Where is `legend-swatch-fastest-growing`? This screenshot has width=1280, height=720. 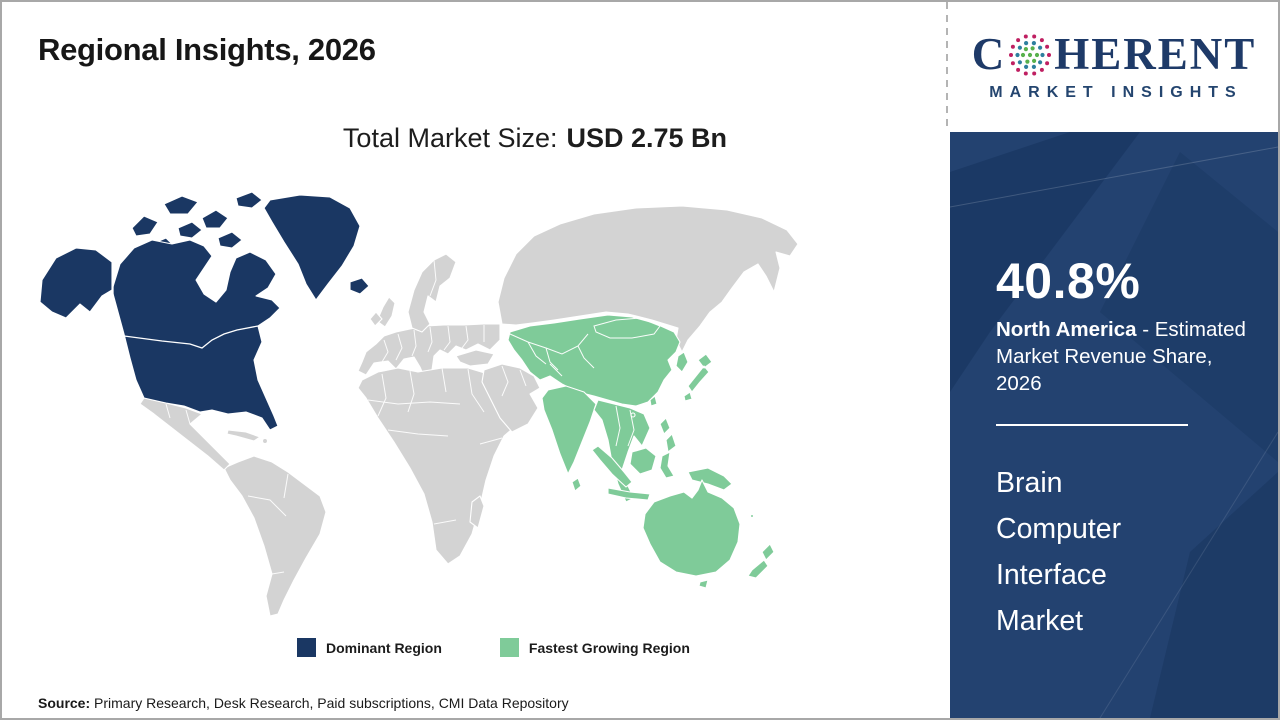 legend-swatch-fastest-growing is located at coordinates (509, 647).